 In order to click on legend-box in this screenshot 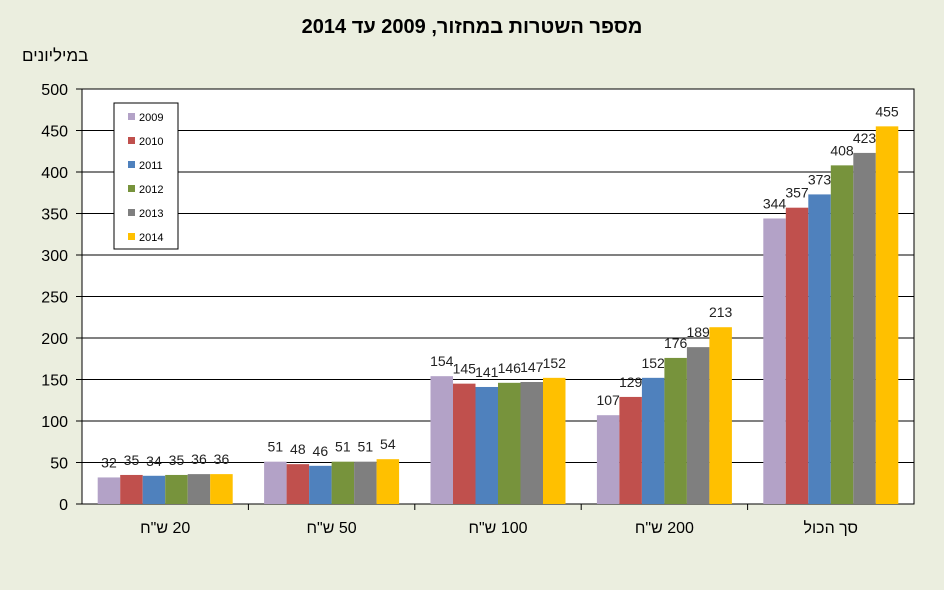, I will do `click(146, 176)`.